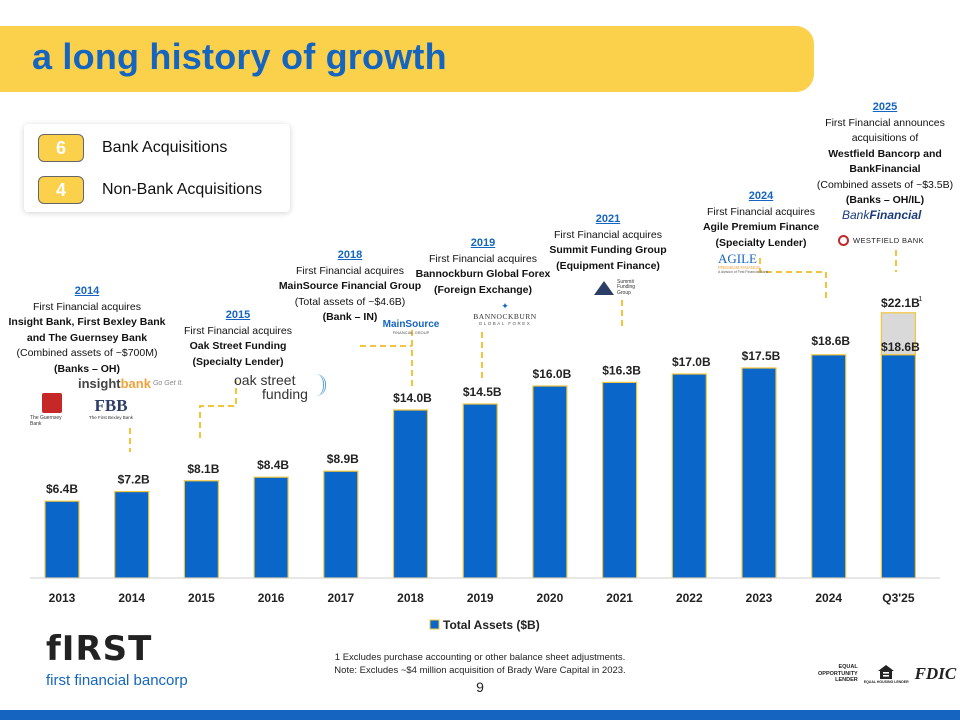 Image resolution: width=960 pixels, height=720 pixels. Describe the element at coordinates (743, 271) in the screenshot. I see `agile-logo-note: A division of First Financial Bank` at that location.